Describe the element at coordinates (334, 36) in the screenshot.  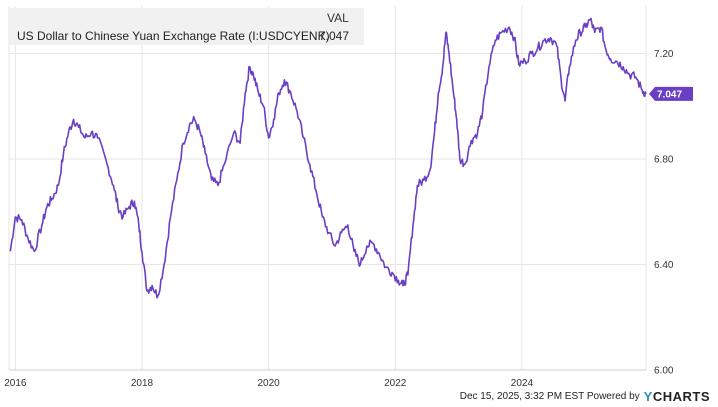
I see `legend-series-value: 7.047` at that location.